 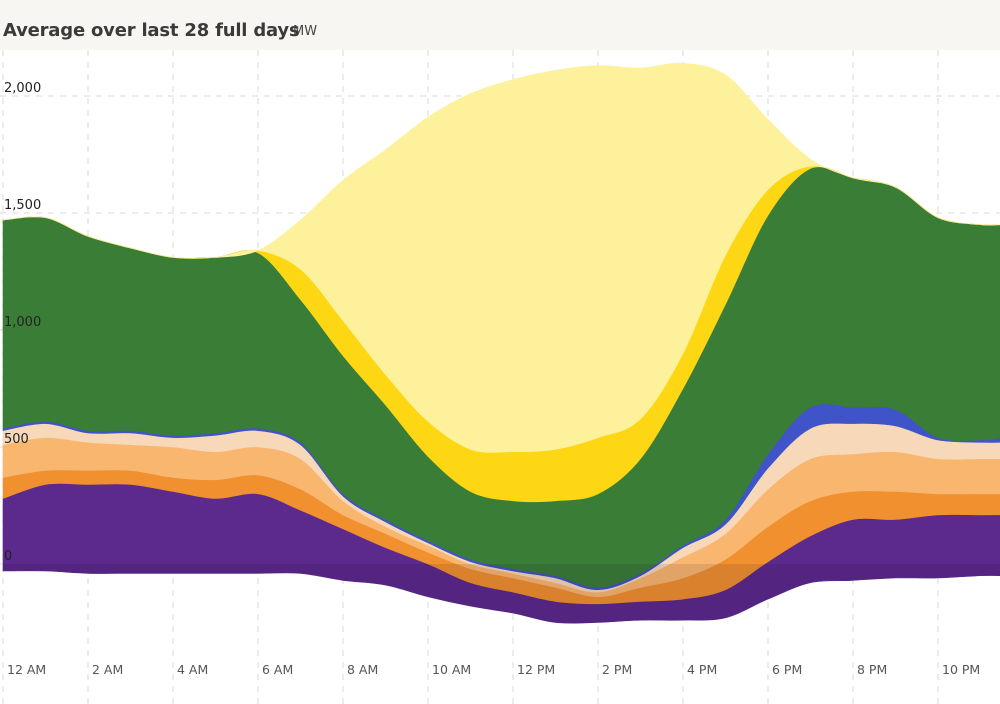 What do you see at coordinates (501, 594) in the screenshot?
I see `below-zero-shade` at bounding box center [501, 594].